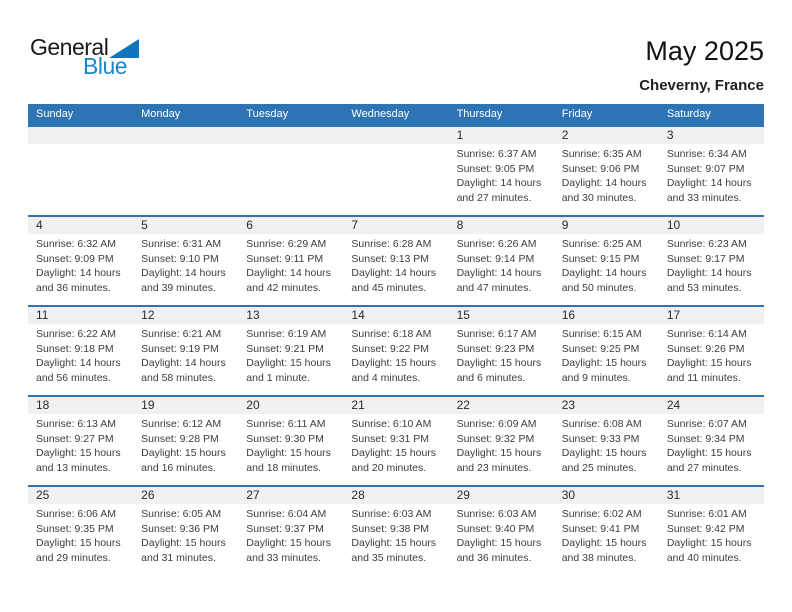  What do you see at coordinates (495, 258) in the screenshot?
I see `sunset-line: Sunset: 9:14 PM` at bounding box center [495, 258].